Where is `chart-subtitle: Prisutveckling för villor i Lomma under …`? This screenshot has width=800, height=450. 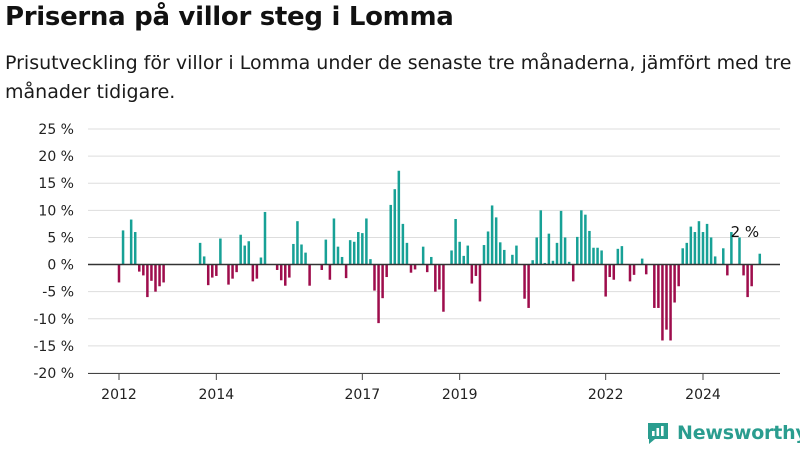 chart-subtitle: Prisutveckling för villor i Lomma under … is located at coordinates (398, 77).